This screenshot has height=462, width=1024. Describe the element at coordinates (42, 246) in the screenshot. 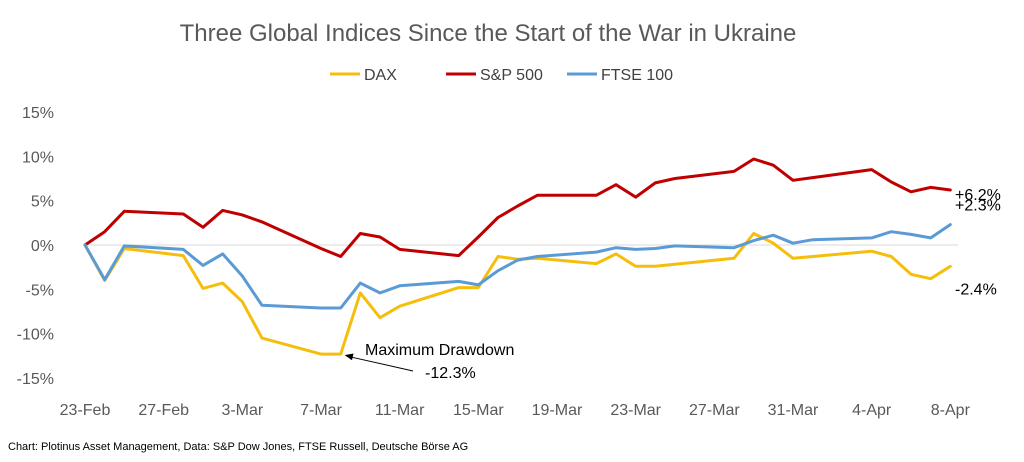

I see `y-tick-label: 0%` at that location.